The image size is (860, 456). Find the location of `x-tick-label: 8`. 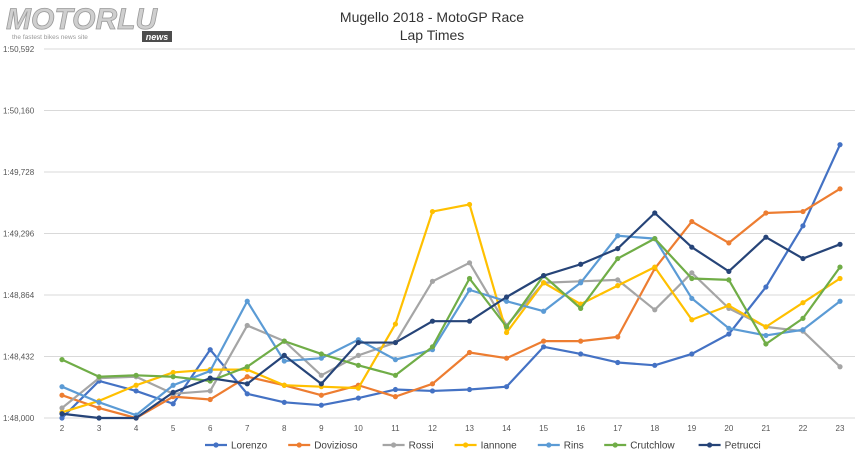

x-tick-label: 8 is located at coordinates (284, 428).